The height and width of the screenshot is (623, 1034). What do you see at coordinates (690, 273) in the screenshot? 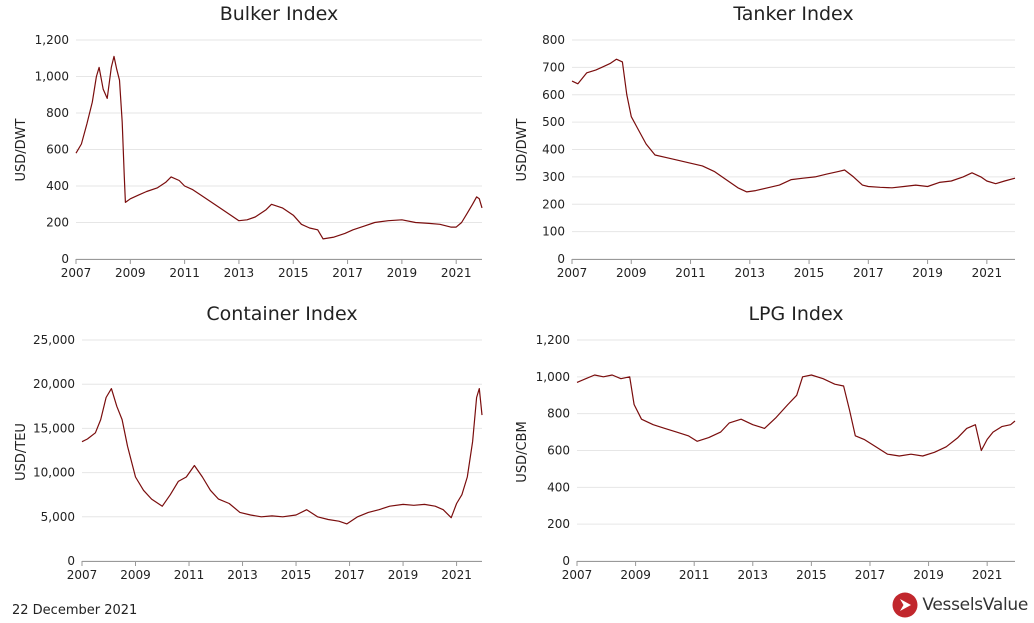
I see `tanker-index-x-tick-label: 2011` at bounding box center [690, 273].